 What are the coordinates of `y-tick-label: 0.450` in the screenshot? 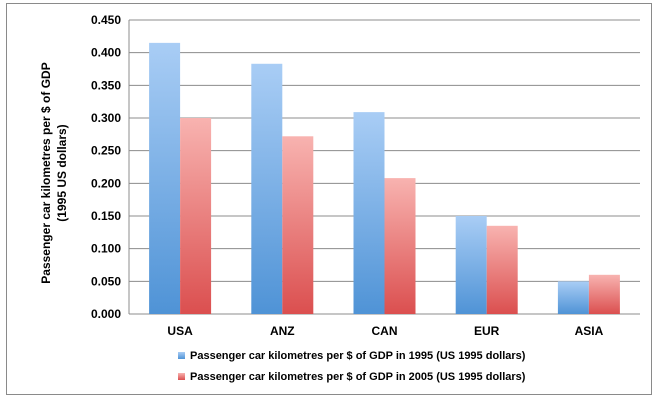 It's located at (106, 20).